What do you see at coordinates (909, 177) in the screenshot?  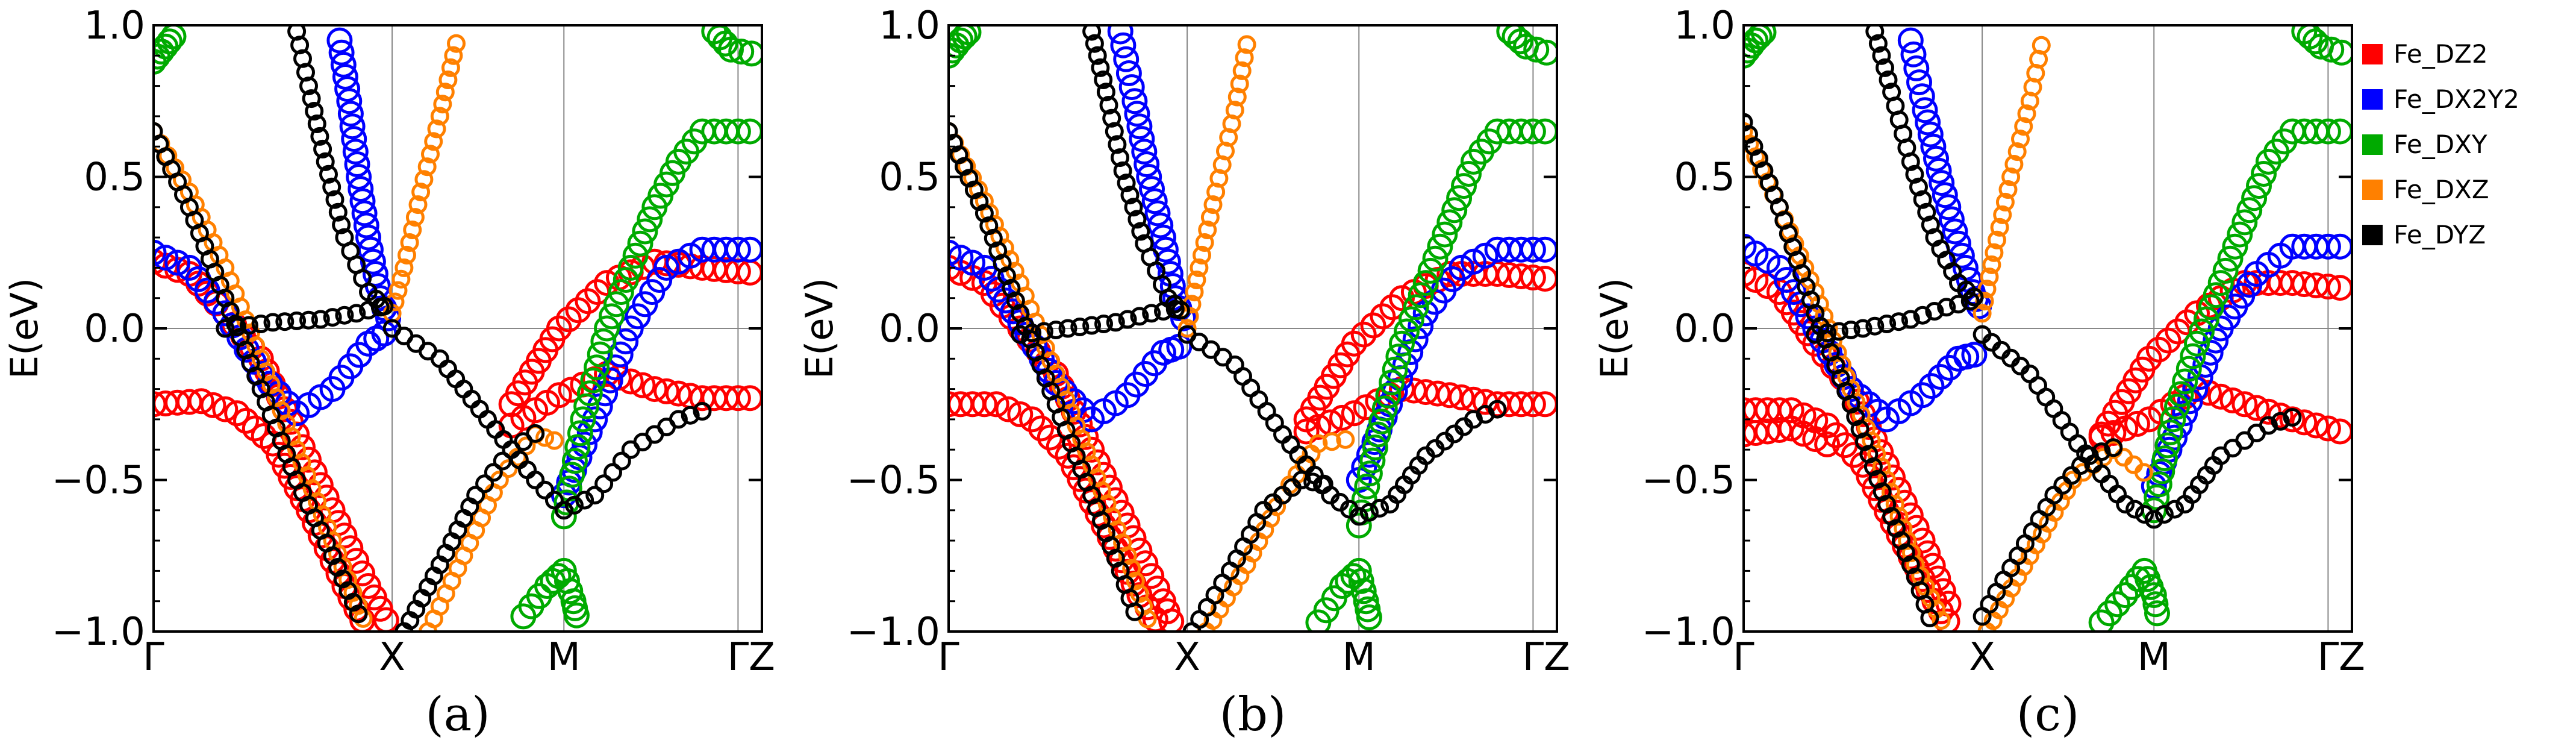 I see `y-tick-label: 0.5` at bounding box center [909, 177].